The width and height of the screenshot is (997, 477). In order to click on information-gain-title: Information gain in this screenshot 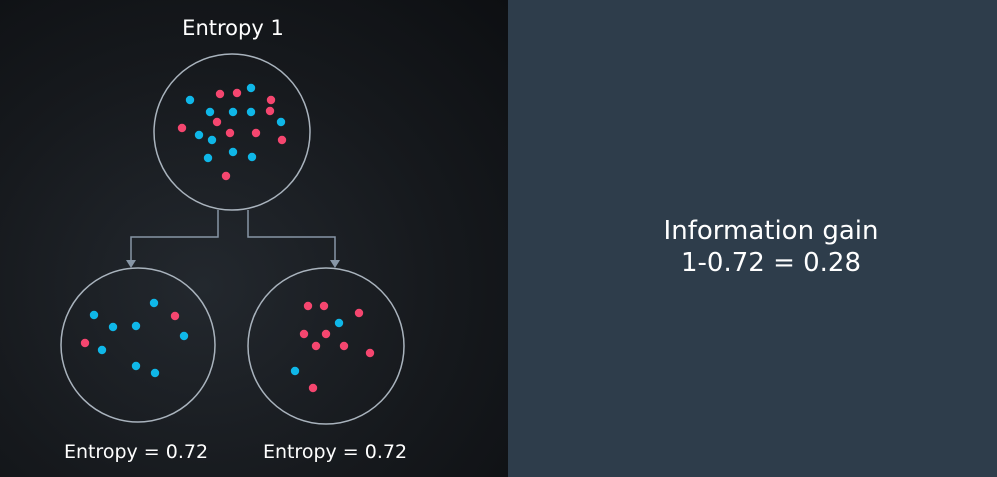, I will do `click(771, 231)`.